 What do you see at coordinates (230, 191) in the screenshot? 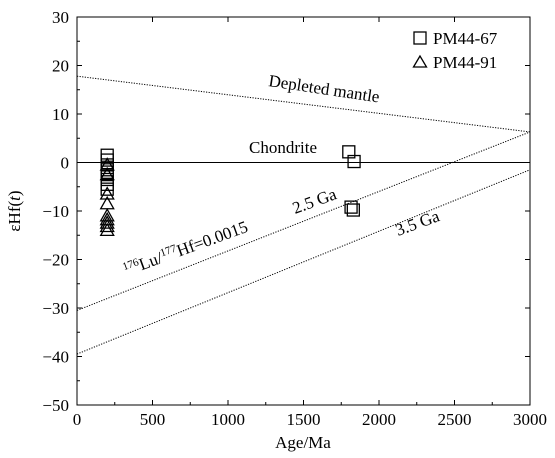
I see `data-points` at bounding box center [230, 191].